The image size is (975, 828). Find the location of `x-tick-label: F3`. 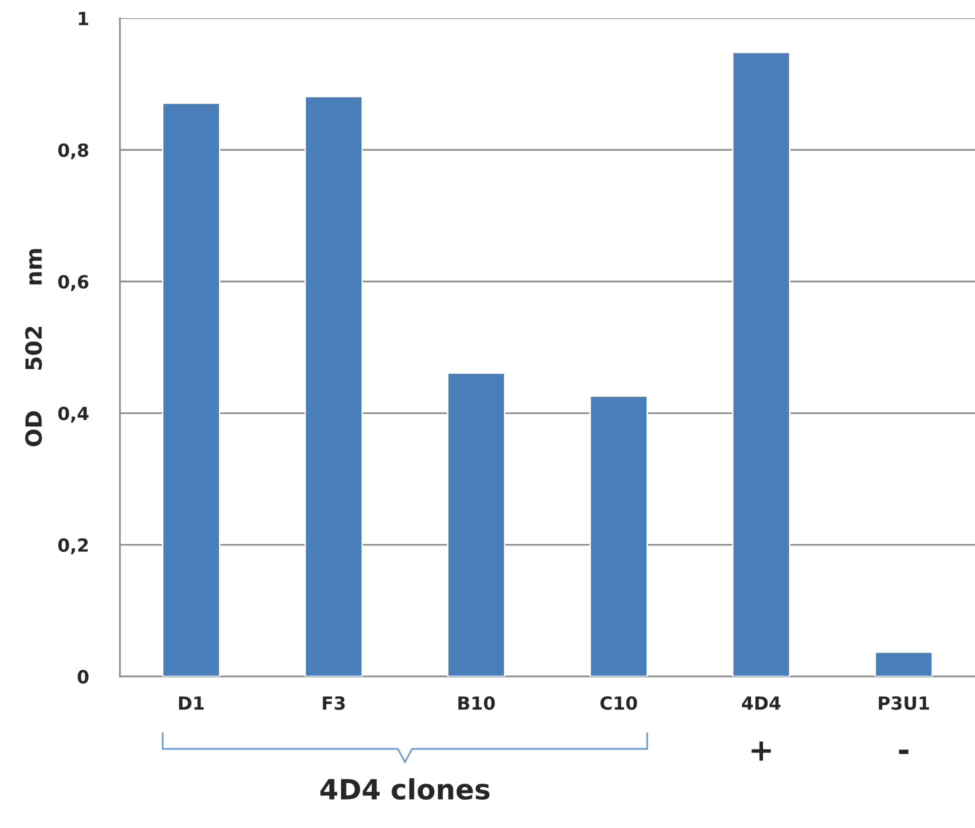

x-tick-label: F3 is located at coordinates (333, 703).